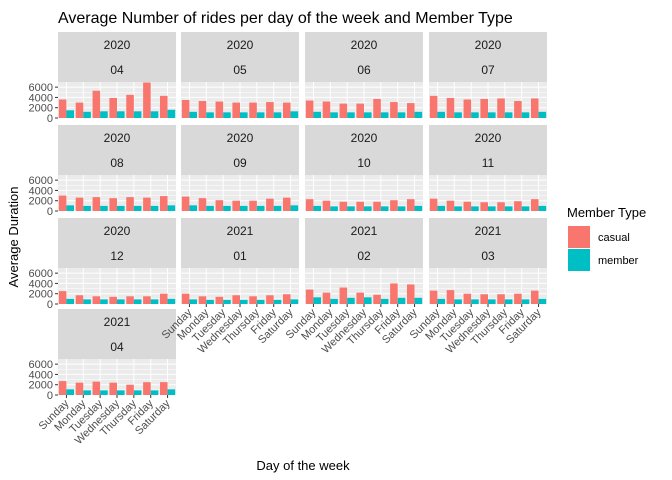 This screenshot has height=480, width=672. I want to click on facet-strip-month: 12, so click(117, 256).